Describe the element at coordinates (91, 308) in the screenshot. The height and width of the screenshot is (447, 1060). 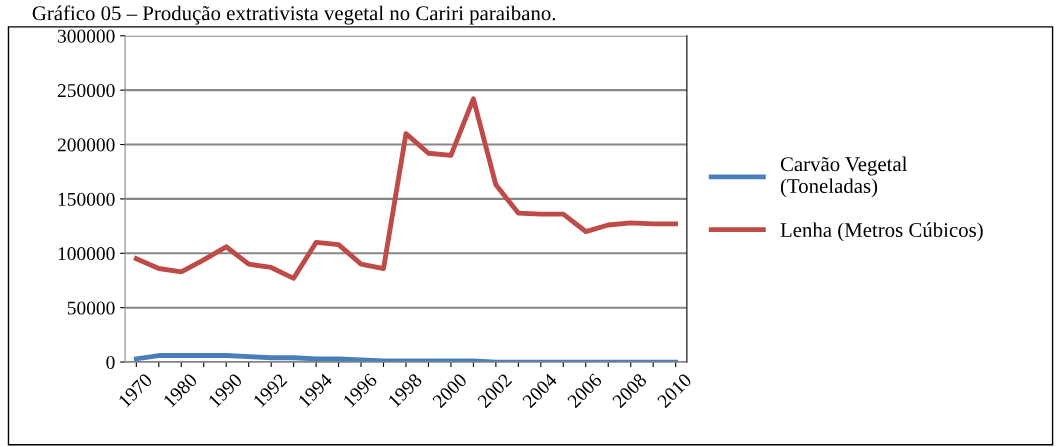
I see `y-tick-label: 50000` at that location.